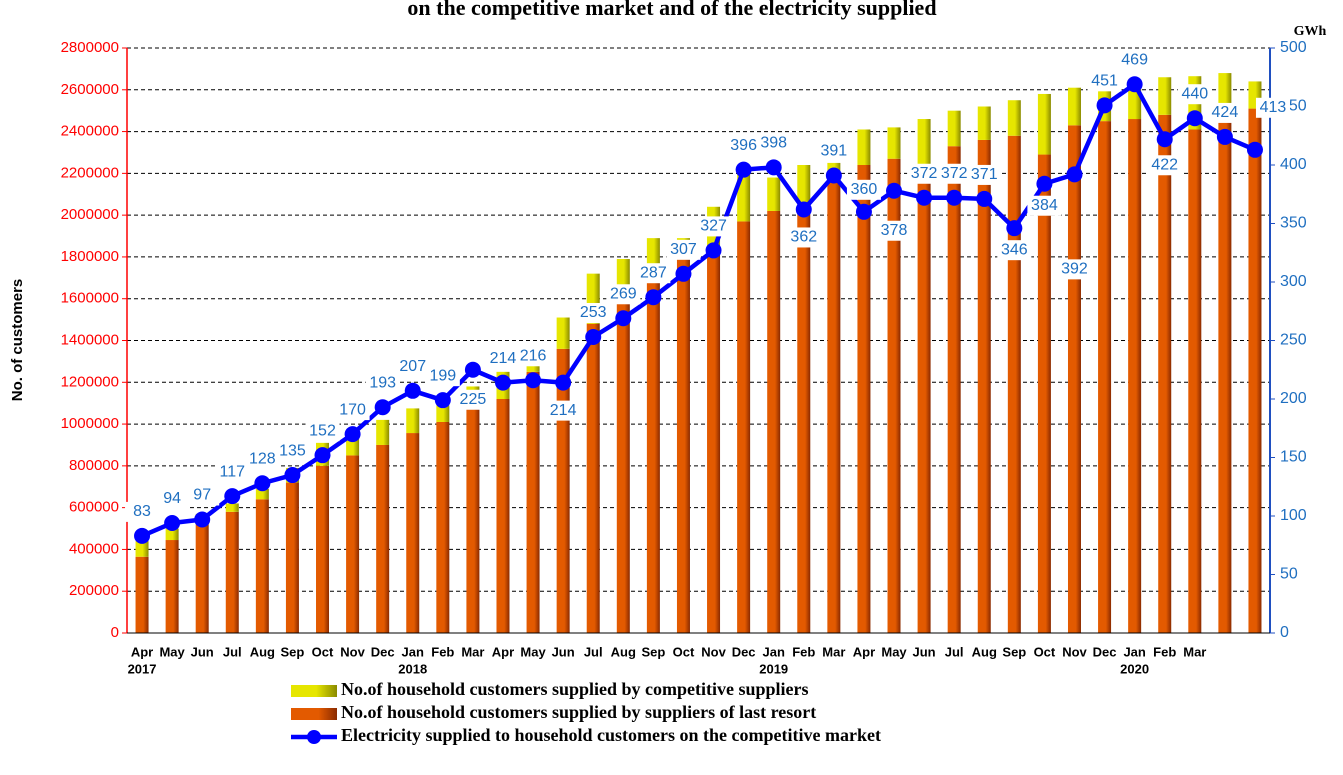  I want to click on y-tick-label: 600000, so click(94, 507).